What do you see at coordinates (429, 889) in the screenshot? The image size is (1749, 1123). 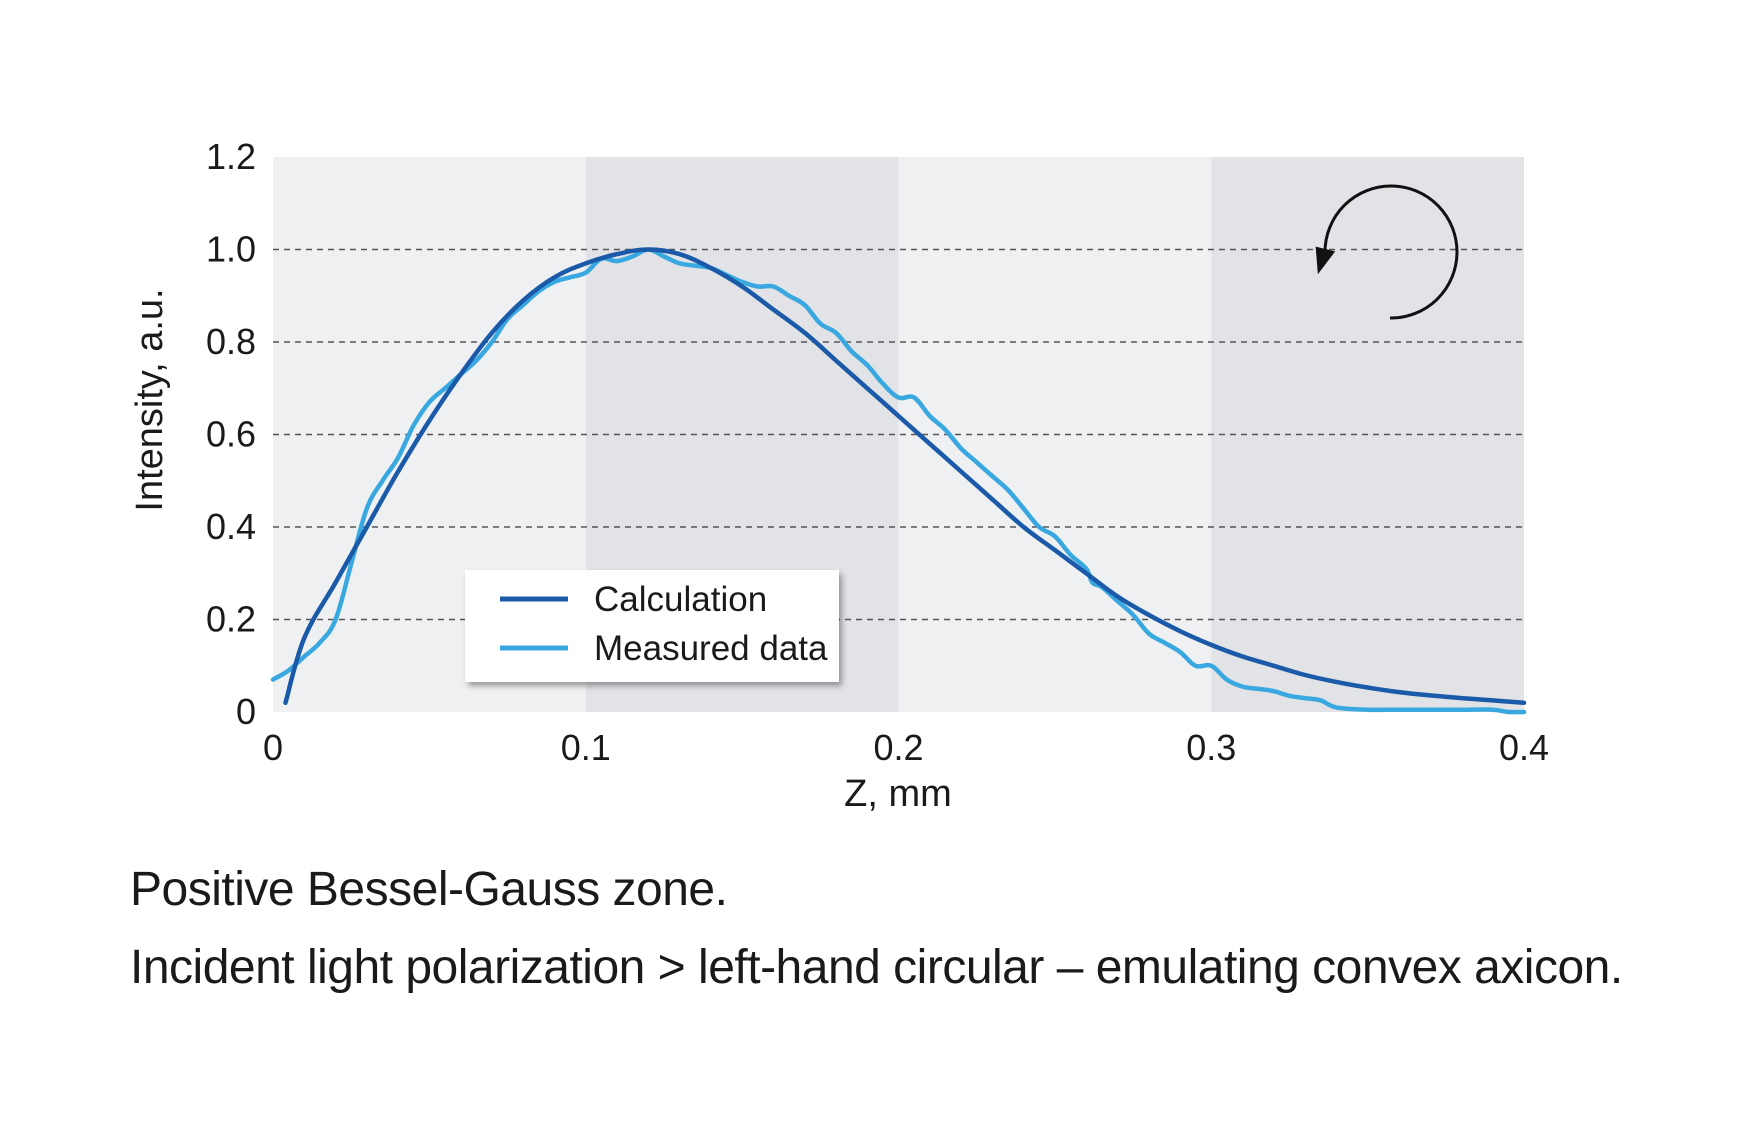 I see `caption-line-1: Positive Bessel-Gauss zone.` at bounding box center [429, 889].